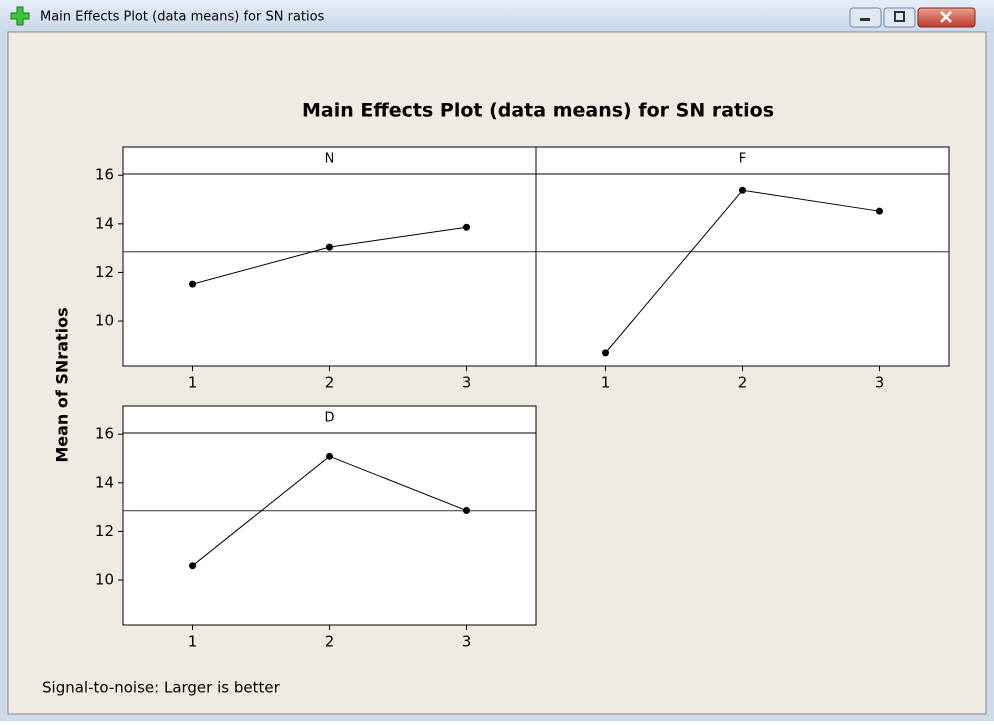 The width and height of the screenshot is (994, 725). I want to click on minimize-button, so click(865, 17).